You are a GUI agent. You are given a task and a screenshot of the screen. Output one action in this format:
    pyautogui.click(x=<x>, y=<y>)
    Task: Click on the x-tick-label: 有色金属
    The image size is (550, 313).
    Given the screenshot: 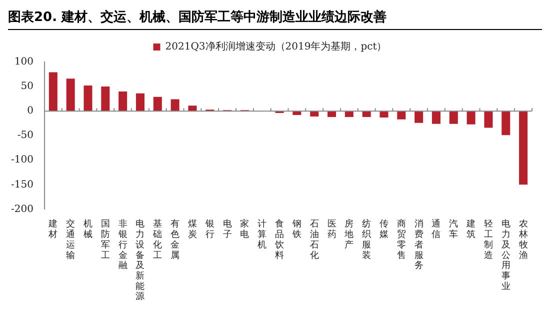 What is the action you would take?
    pyautogui.click(x=175, y=239)
    